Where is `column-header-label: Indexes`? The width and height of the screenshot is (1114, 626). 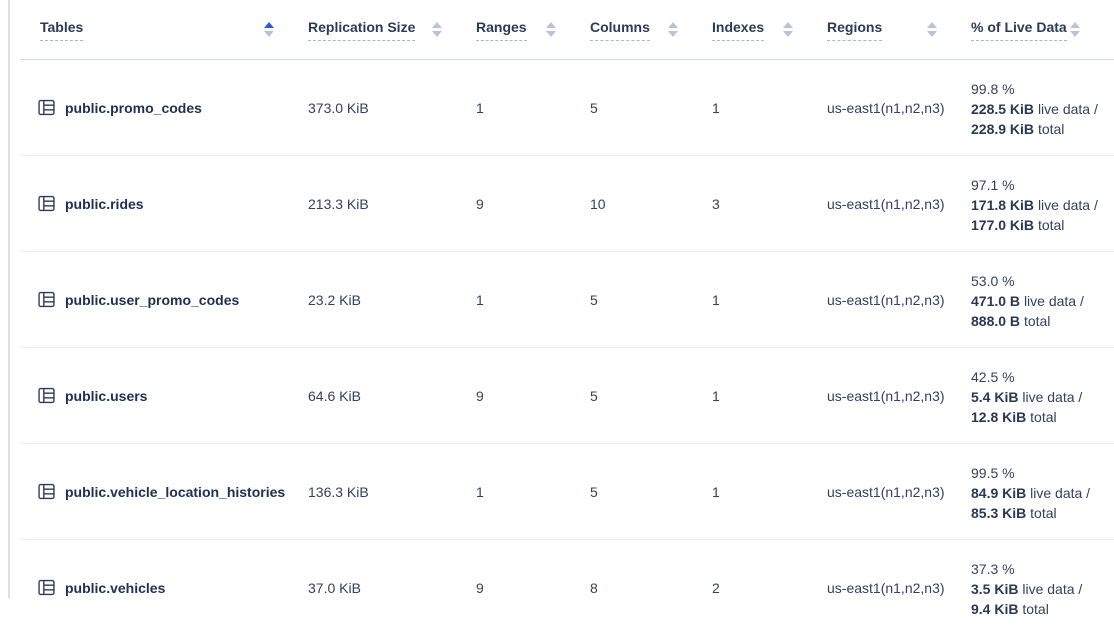 column-header-label: Indexes is located at coordinates (738, 30).